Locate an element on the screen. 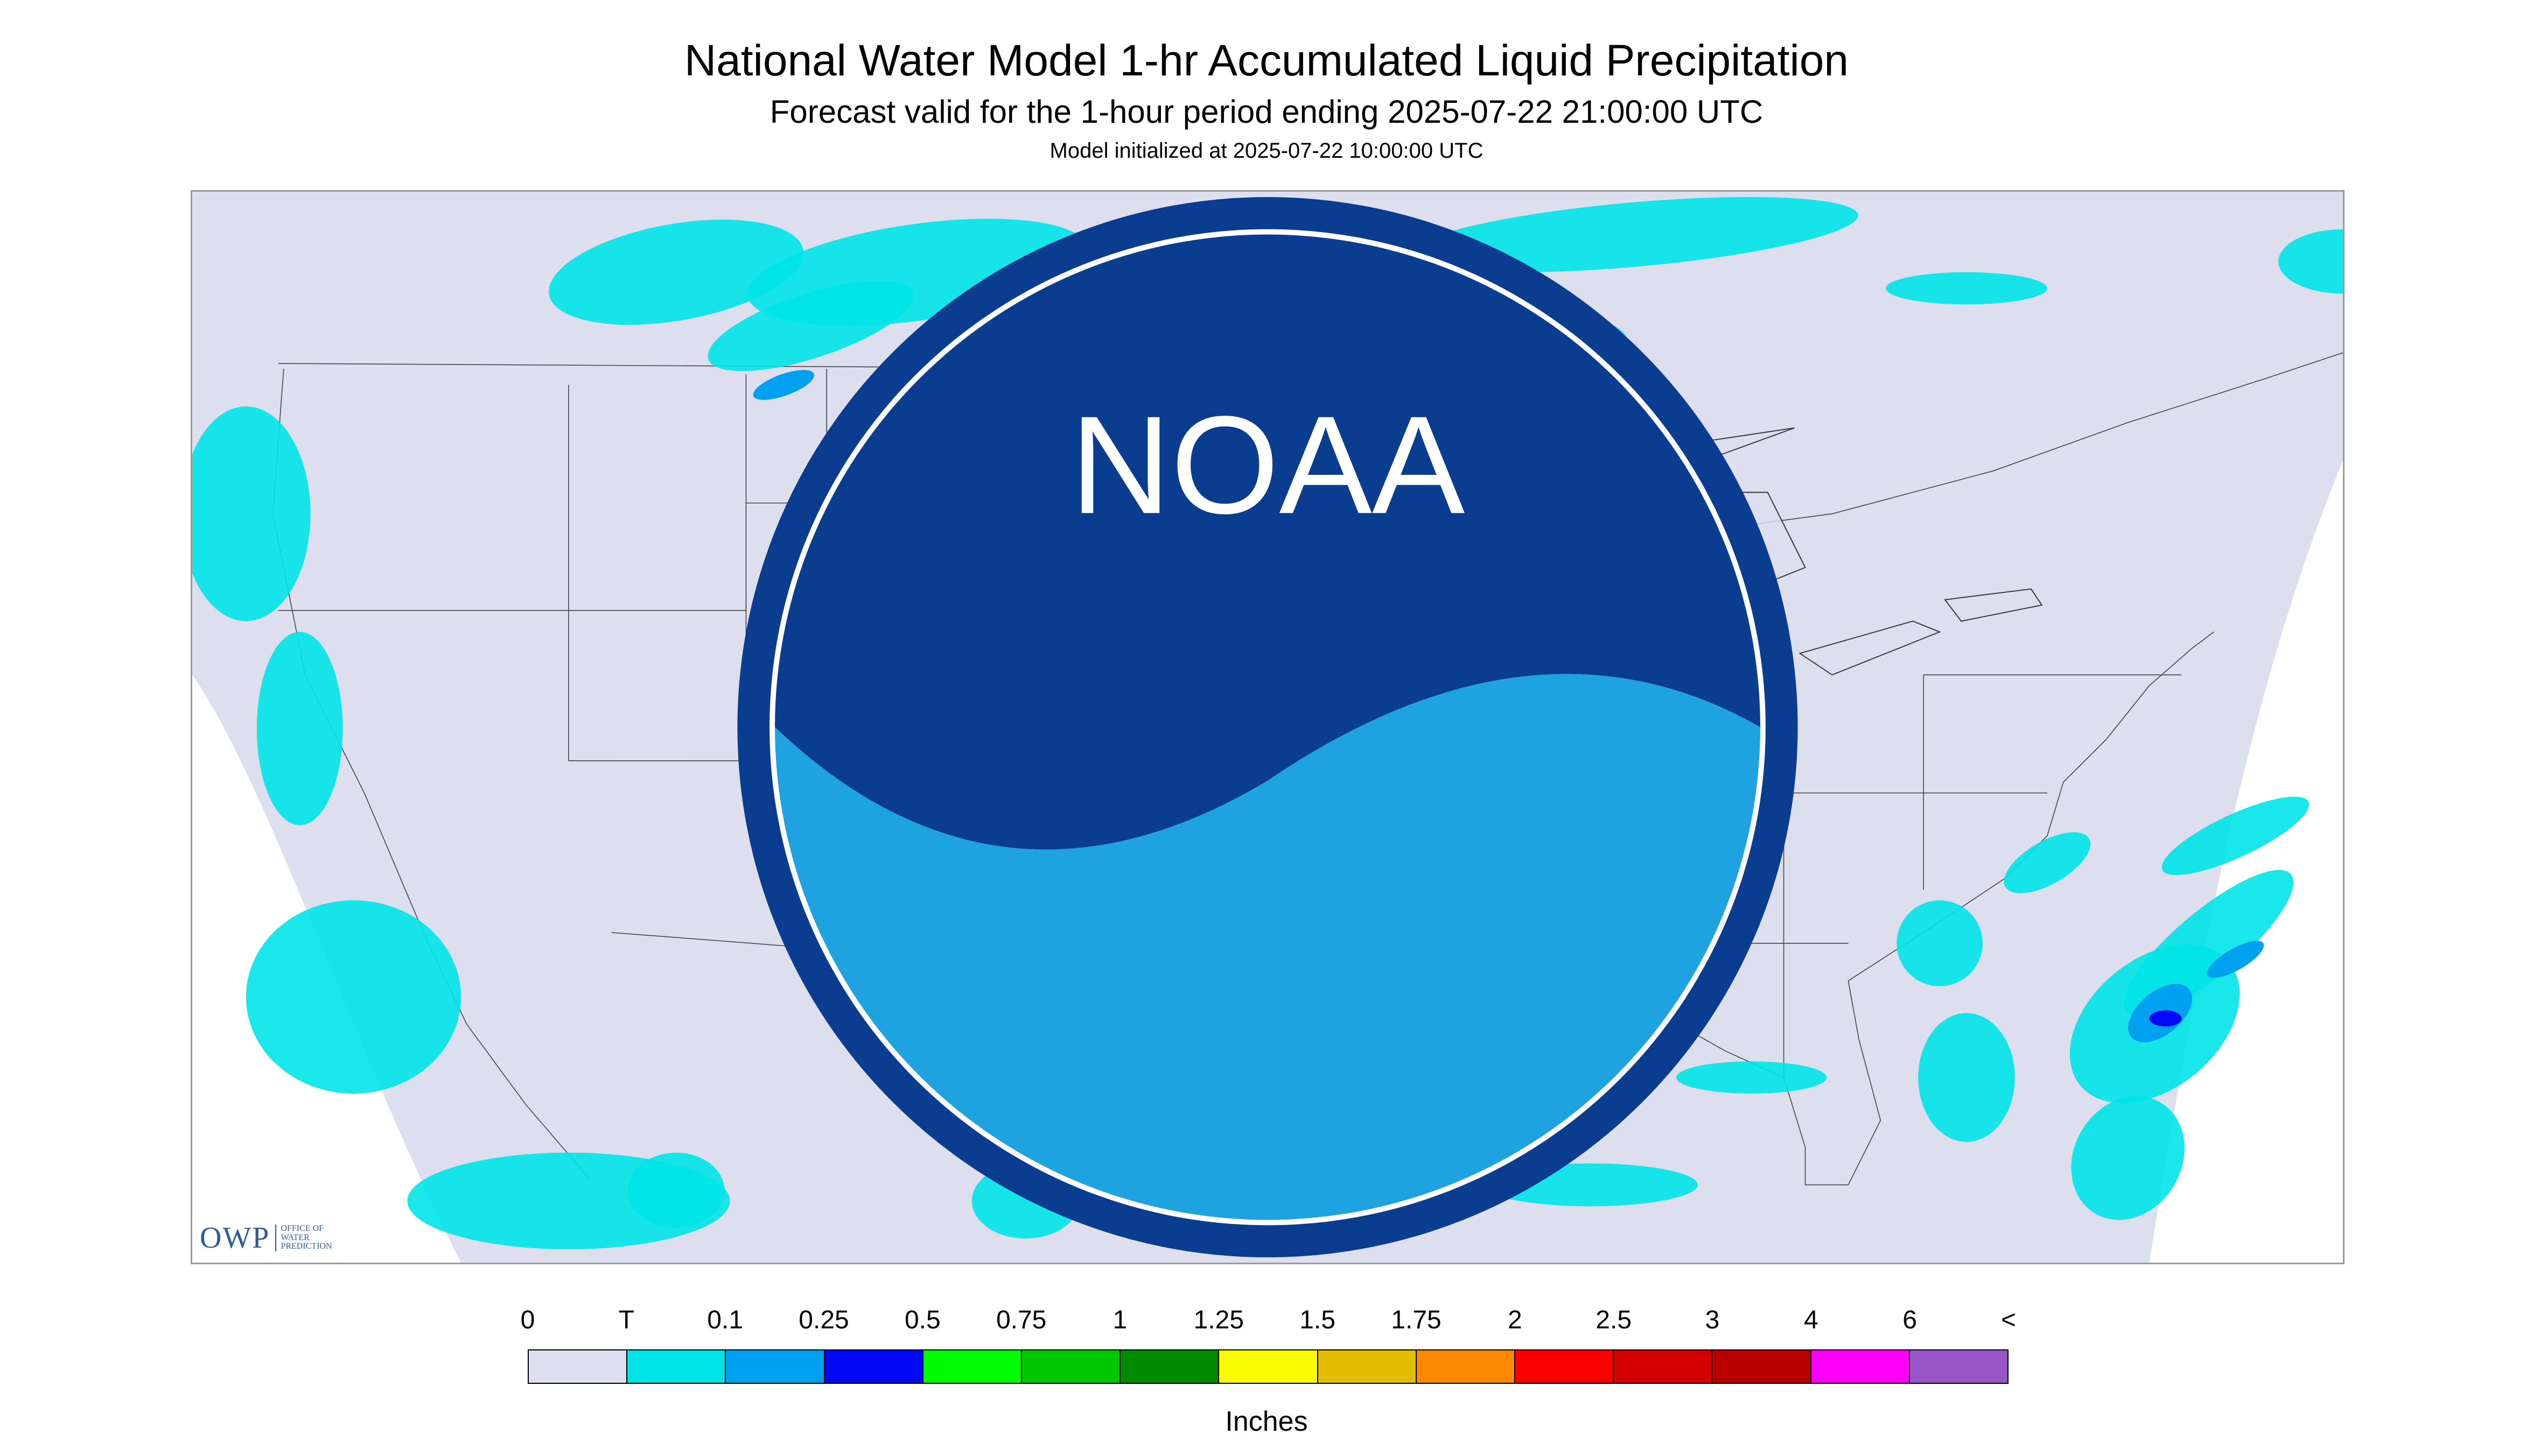 This screenshot has width=2533, height=1456. legend-label: T is located at coordinates (626, 1320).